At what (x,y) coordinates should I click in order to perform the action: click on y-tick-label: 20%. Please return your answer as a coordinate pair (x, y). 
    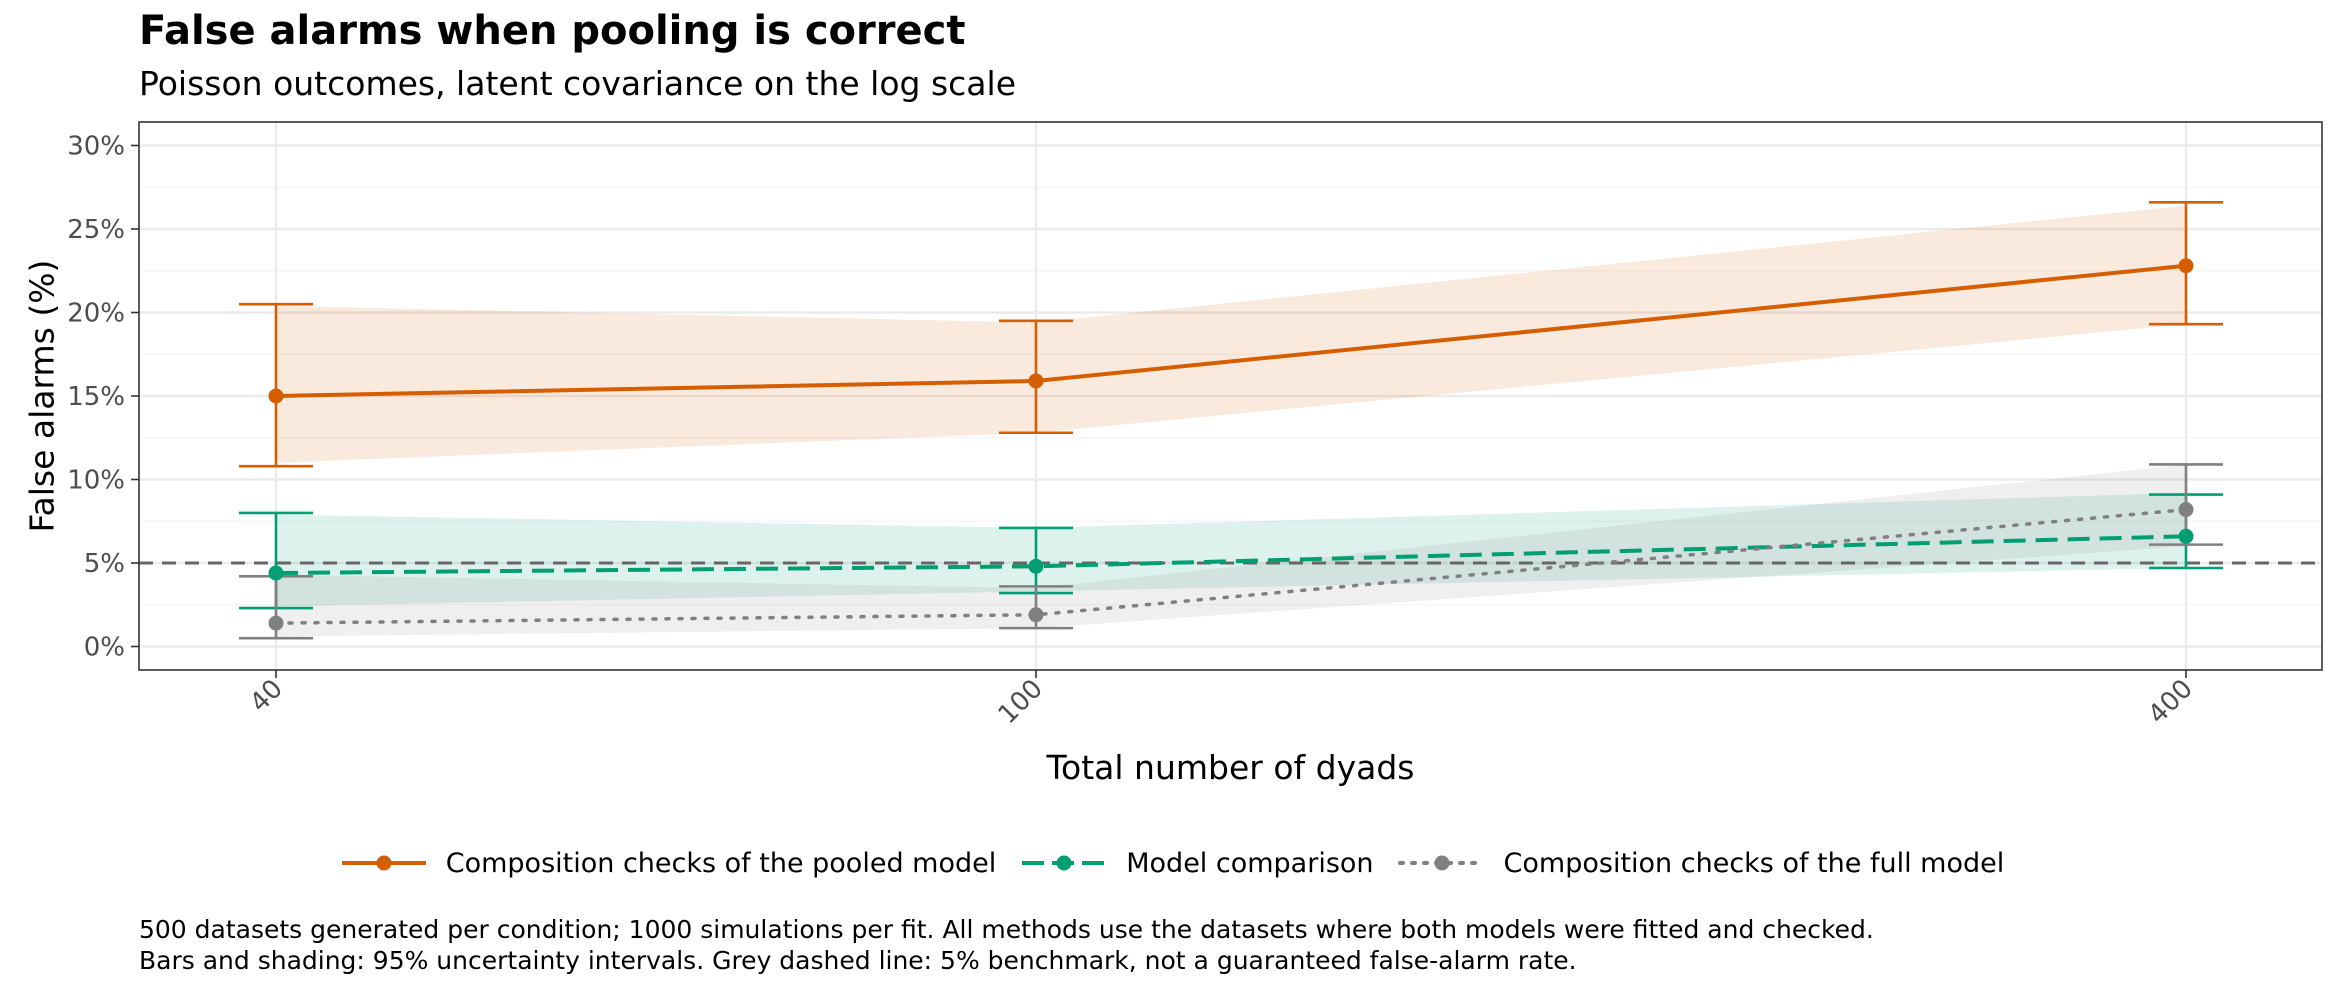
    Looking at the image, I should click on (96, 314).